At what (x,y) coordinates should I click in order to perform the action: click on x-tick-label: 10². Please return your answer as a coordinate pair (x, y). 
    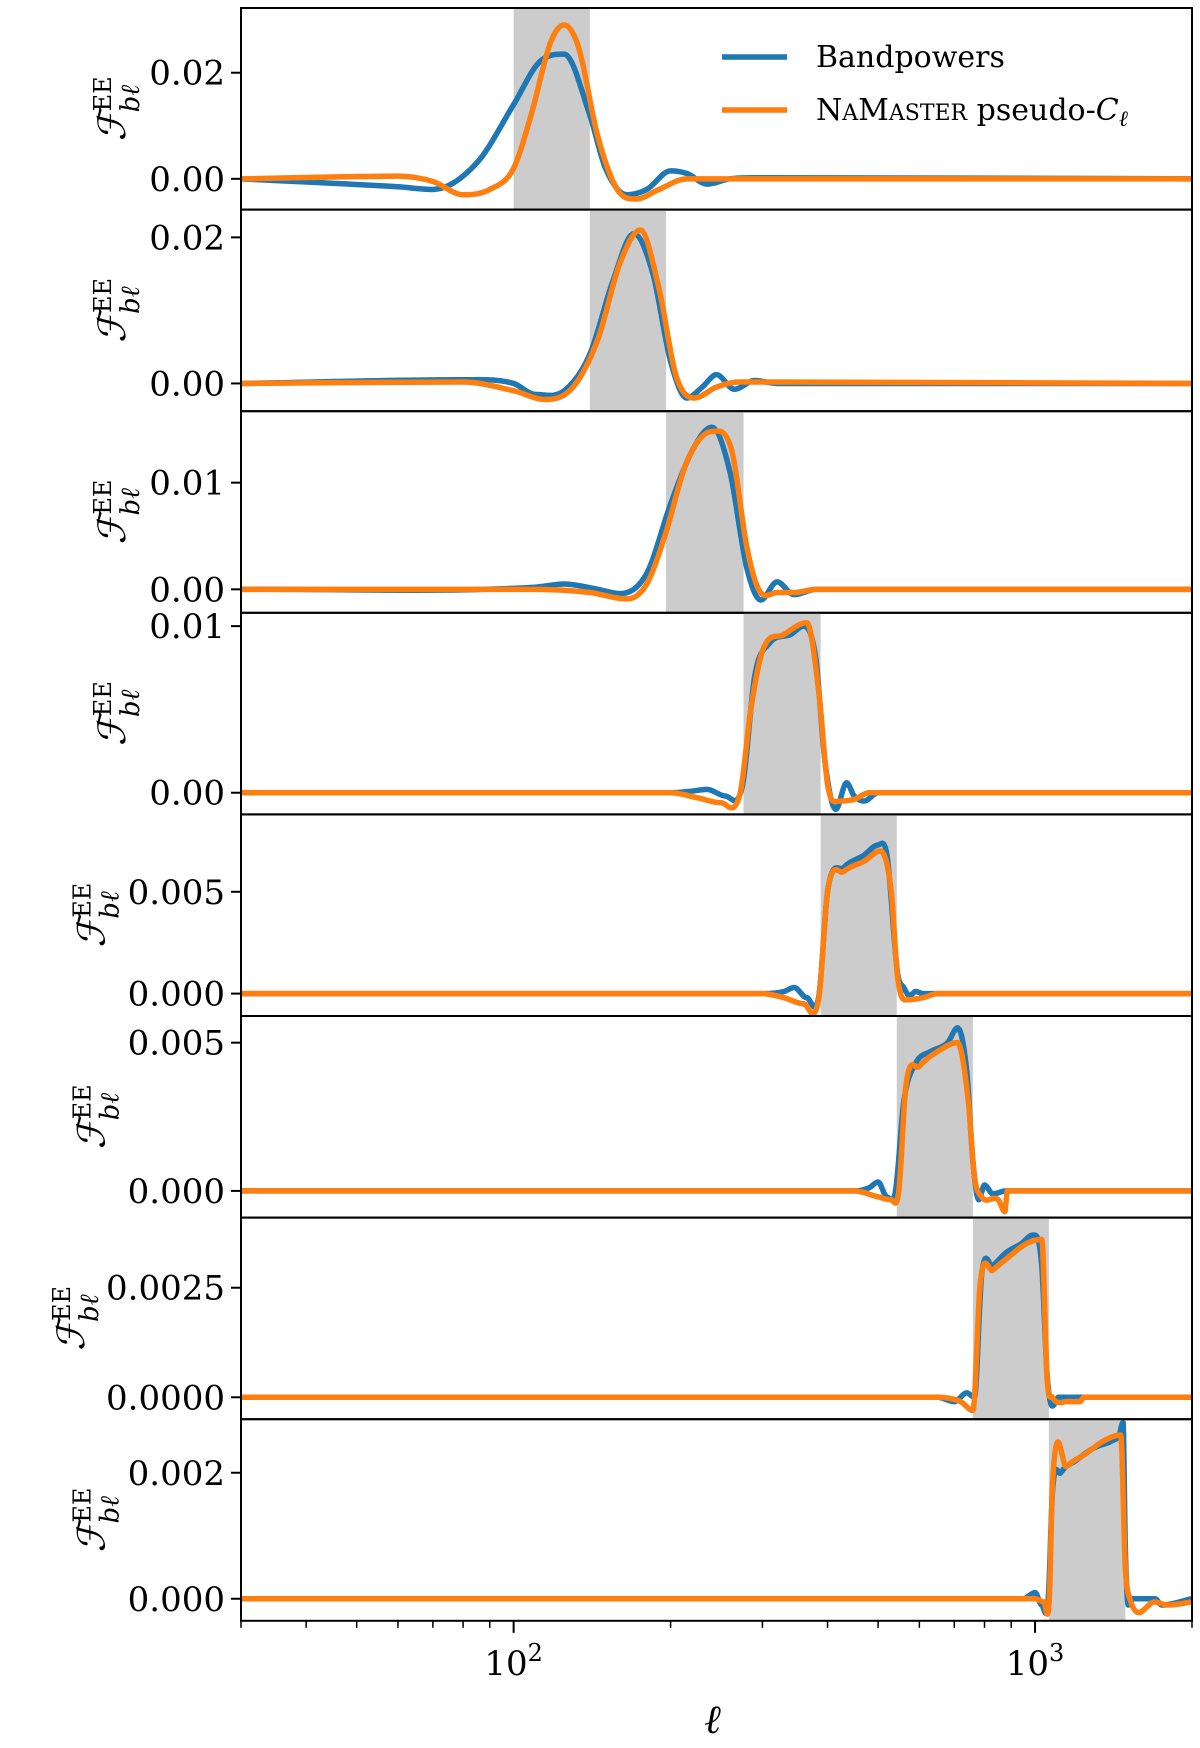
    Looking at the image, I should click on (513, 1661).